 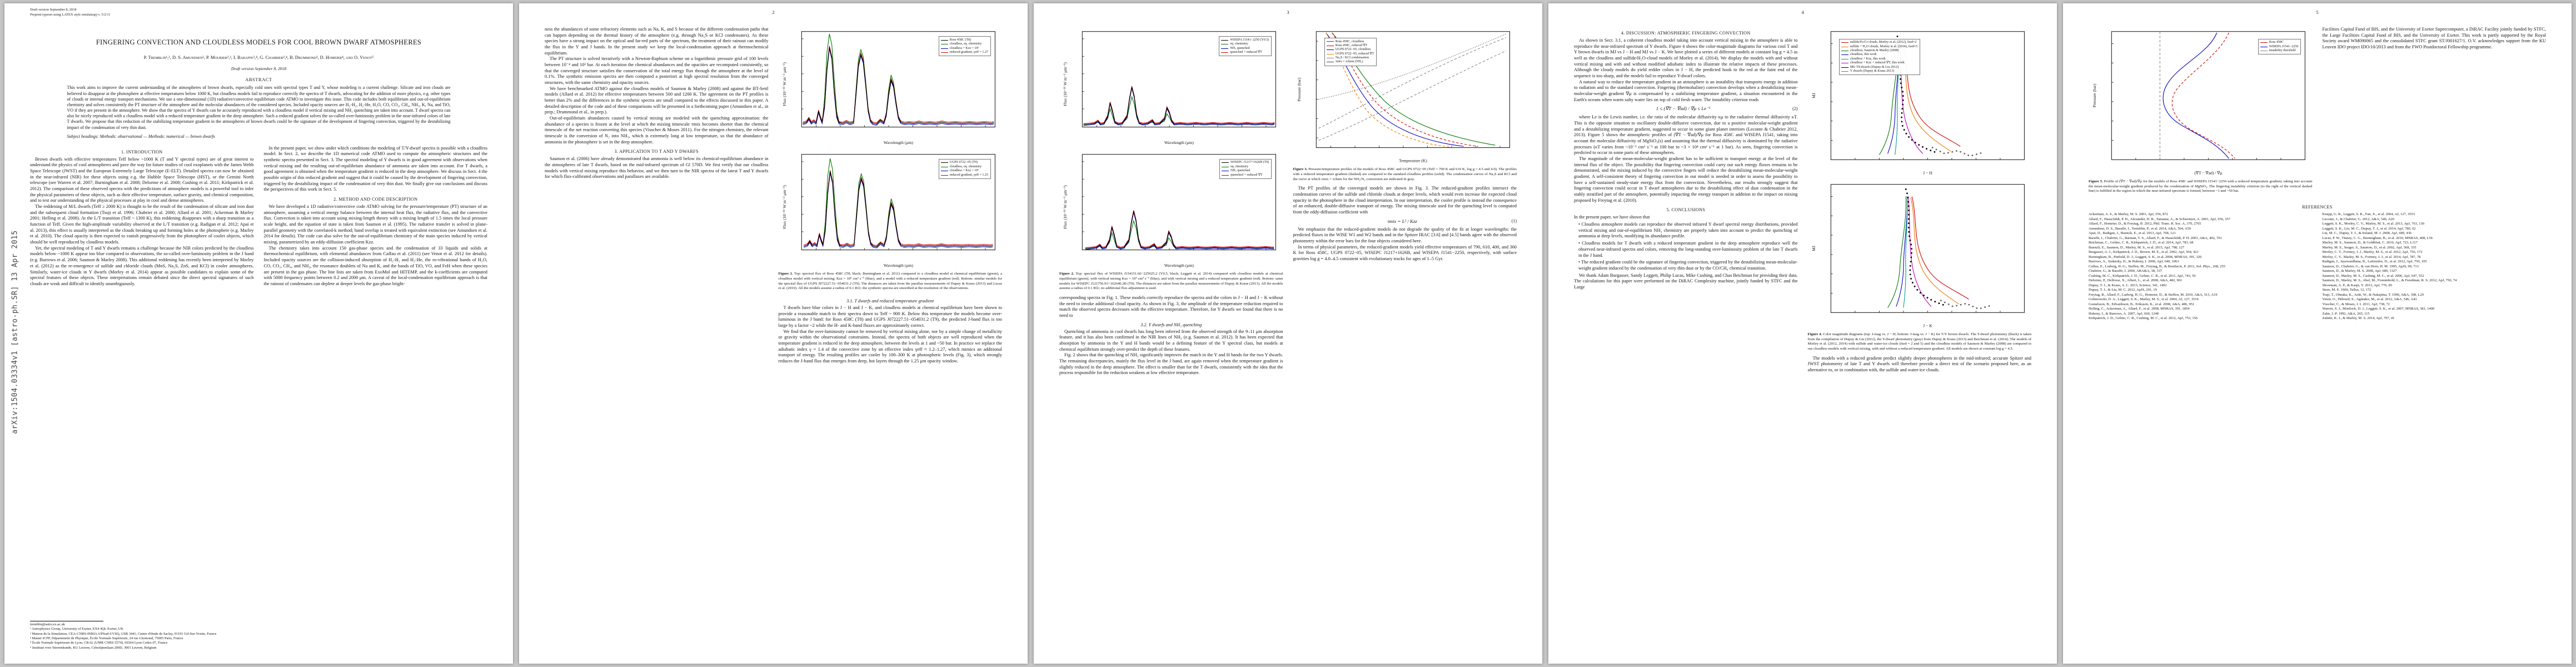 What do you see at coordinates (1350, 54) in the screenshot?
I see `legend-item: UGPS 0722−05, reduced ∇T` at bounding box center [1350, 54].